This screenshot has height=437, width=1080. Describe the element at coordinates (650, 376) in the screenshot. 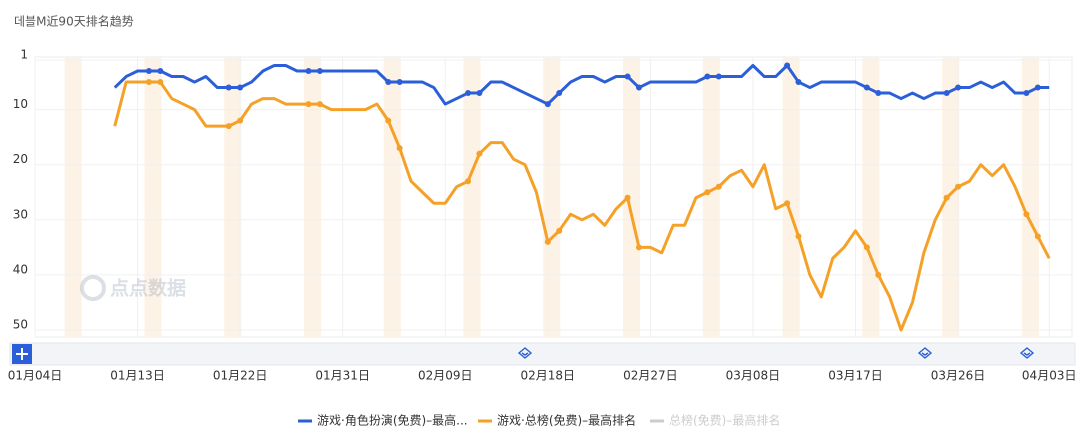

I see `x-tick-label: 02月27日` at that location.